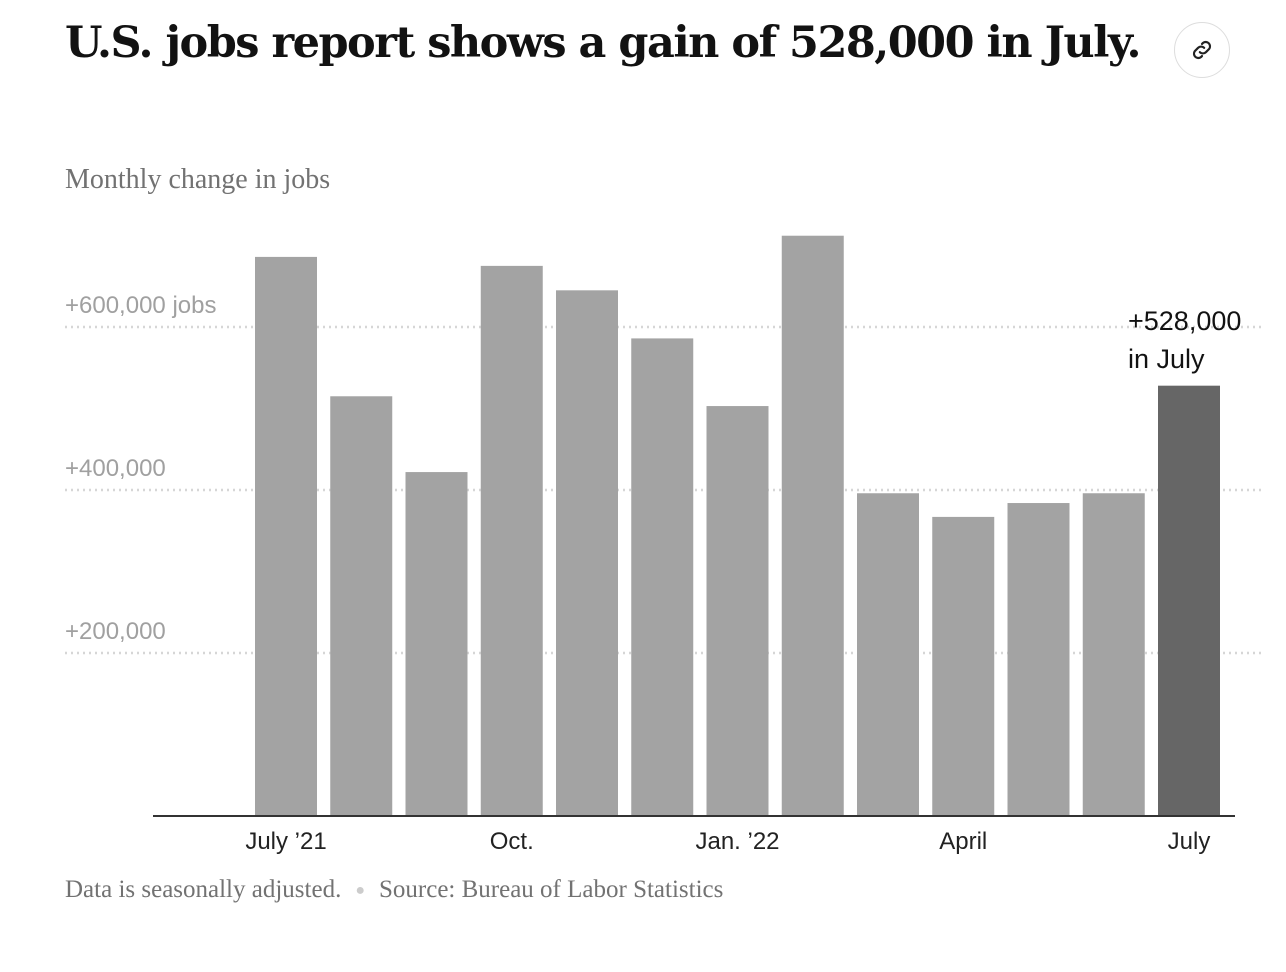 The height and width of the screenshot is (972, 1286). I want to click on x-tick-label: Oct., so click(512, 841).